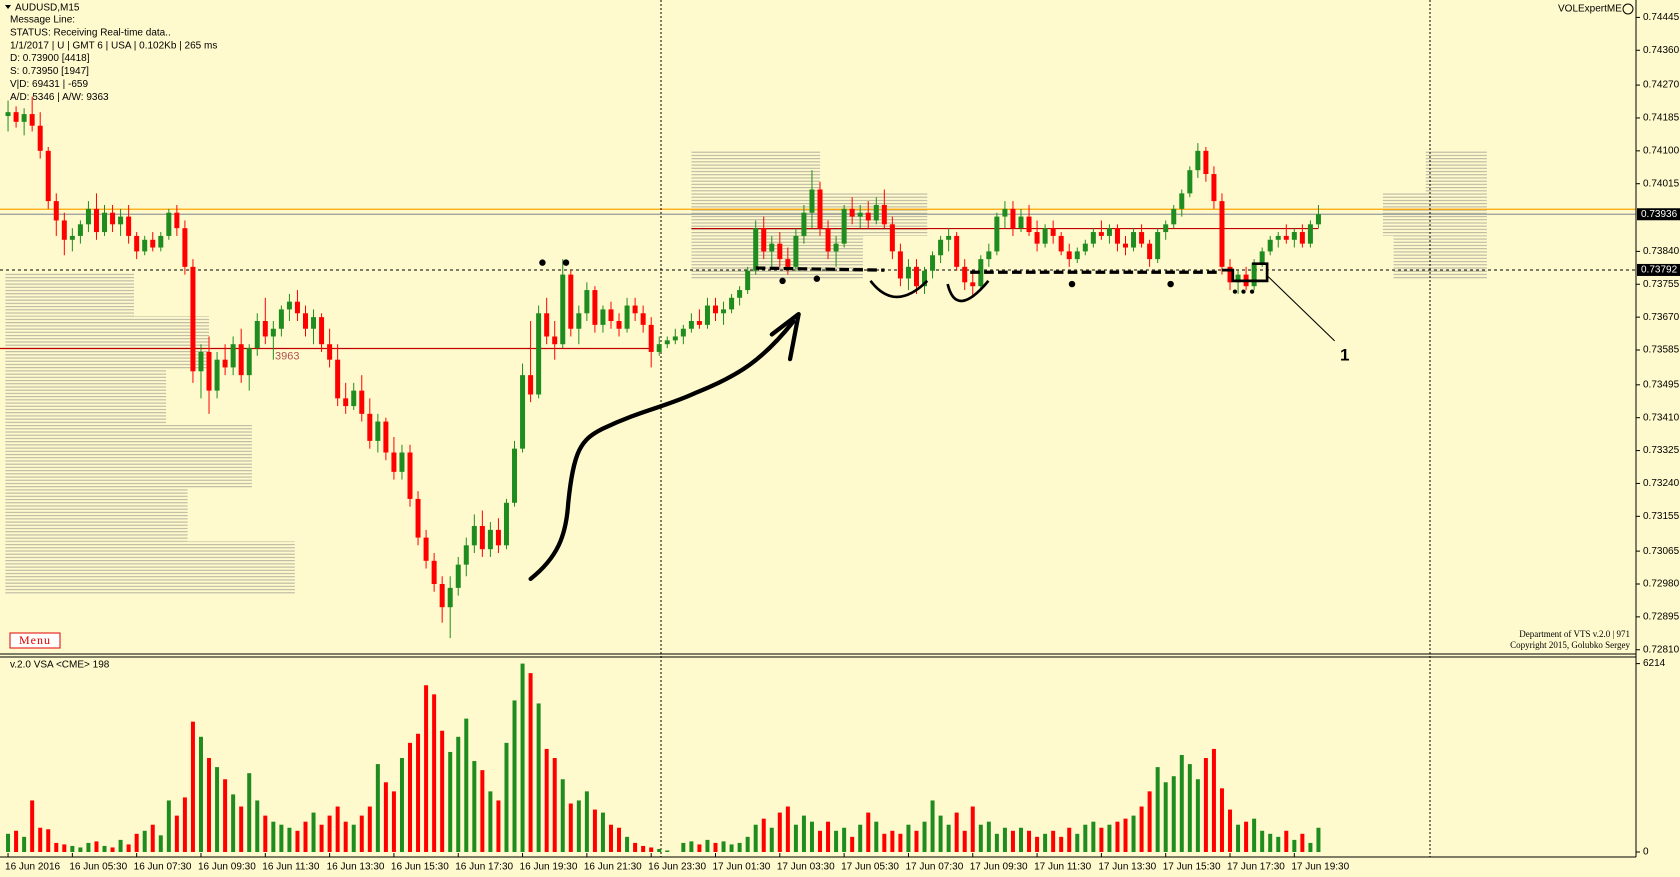  Describe the element at coordinates (1661, 17) in the screenshot. I see `y-tick-label: 0.74445` at that location.